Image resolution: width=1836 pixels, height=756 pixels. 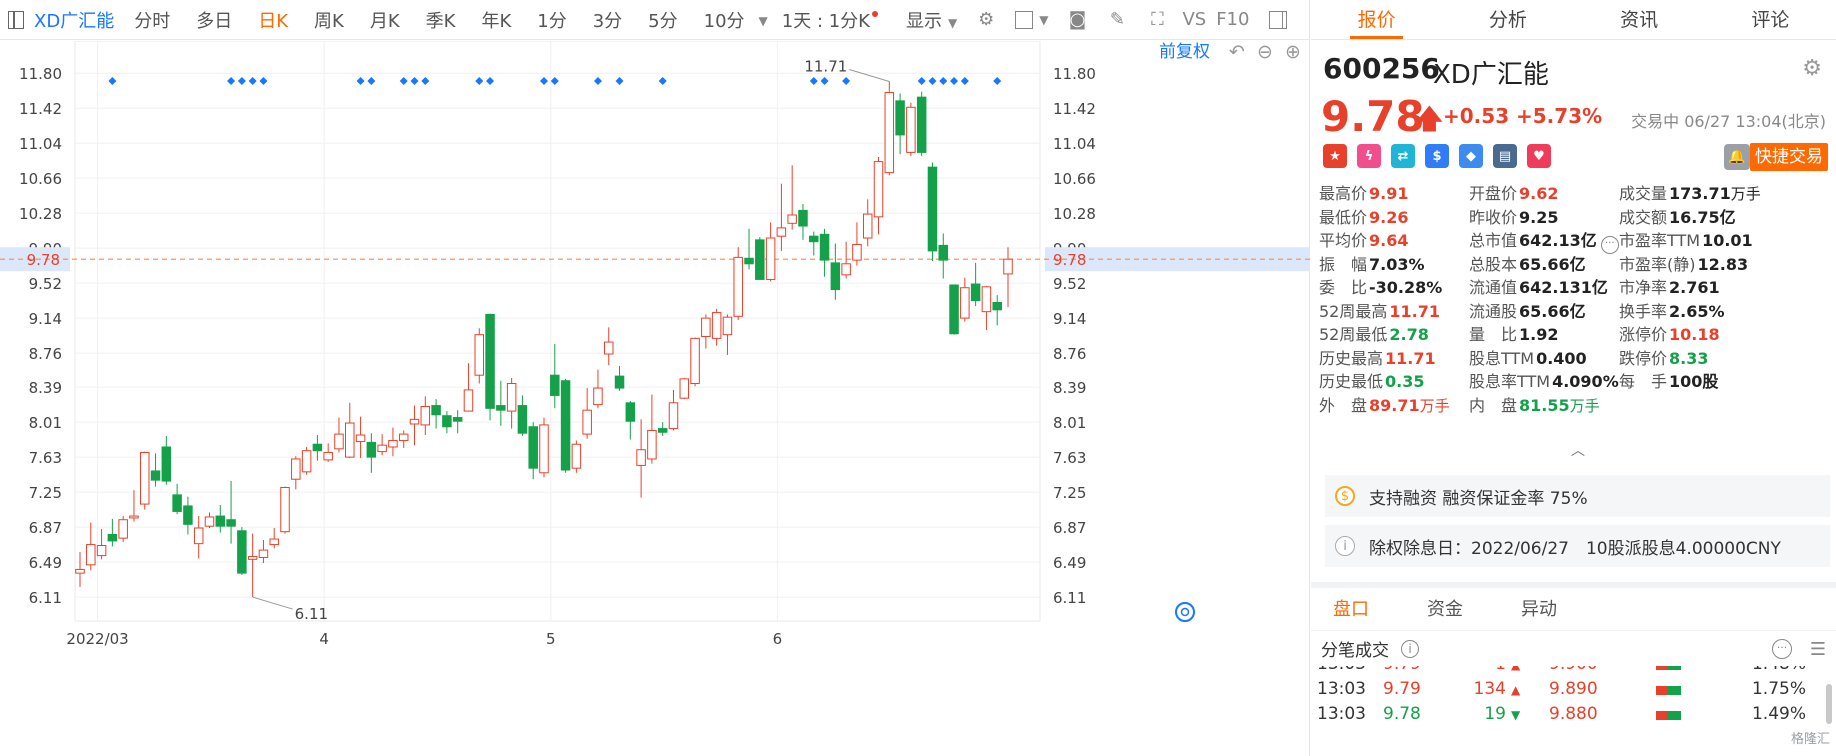 What do you see at coordinates (1403, 156) in the screenshot?
I see `shuffle-icon: ⇄` at bounding box center [1403, 156].